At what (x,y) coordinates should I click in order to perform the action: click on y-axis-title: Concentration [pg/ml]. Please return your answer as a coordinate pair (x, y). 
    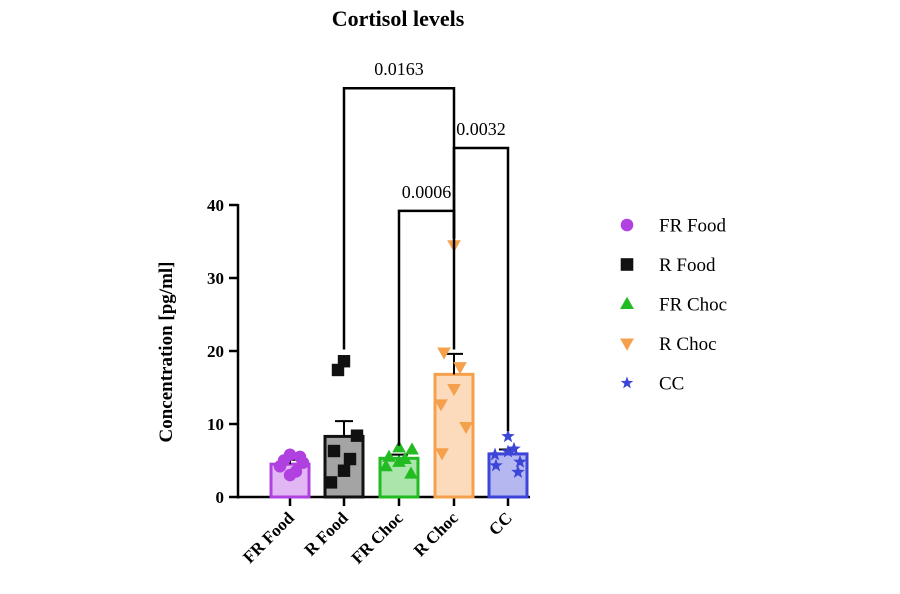
    Looking at the image, I should click on (166, 351).